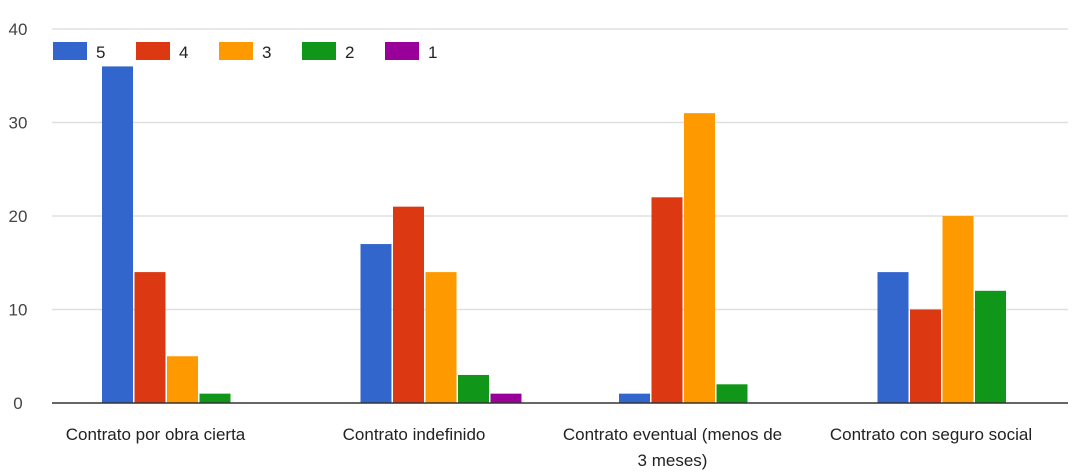  What do you see at coordinates (100, 52) in the screenshot?
I see `legend-label-5: 5` at bounding box center [100, 52].